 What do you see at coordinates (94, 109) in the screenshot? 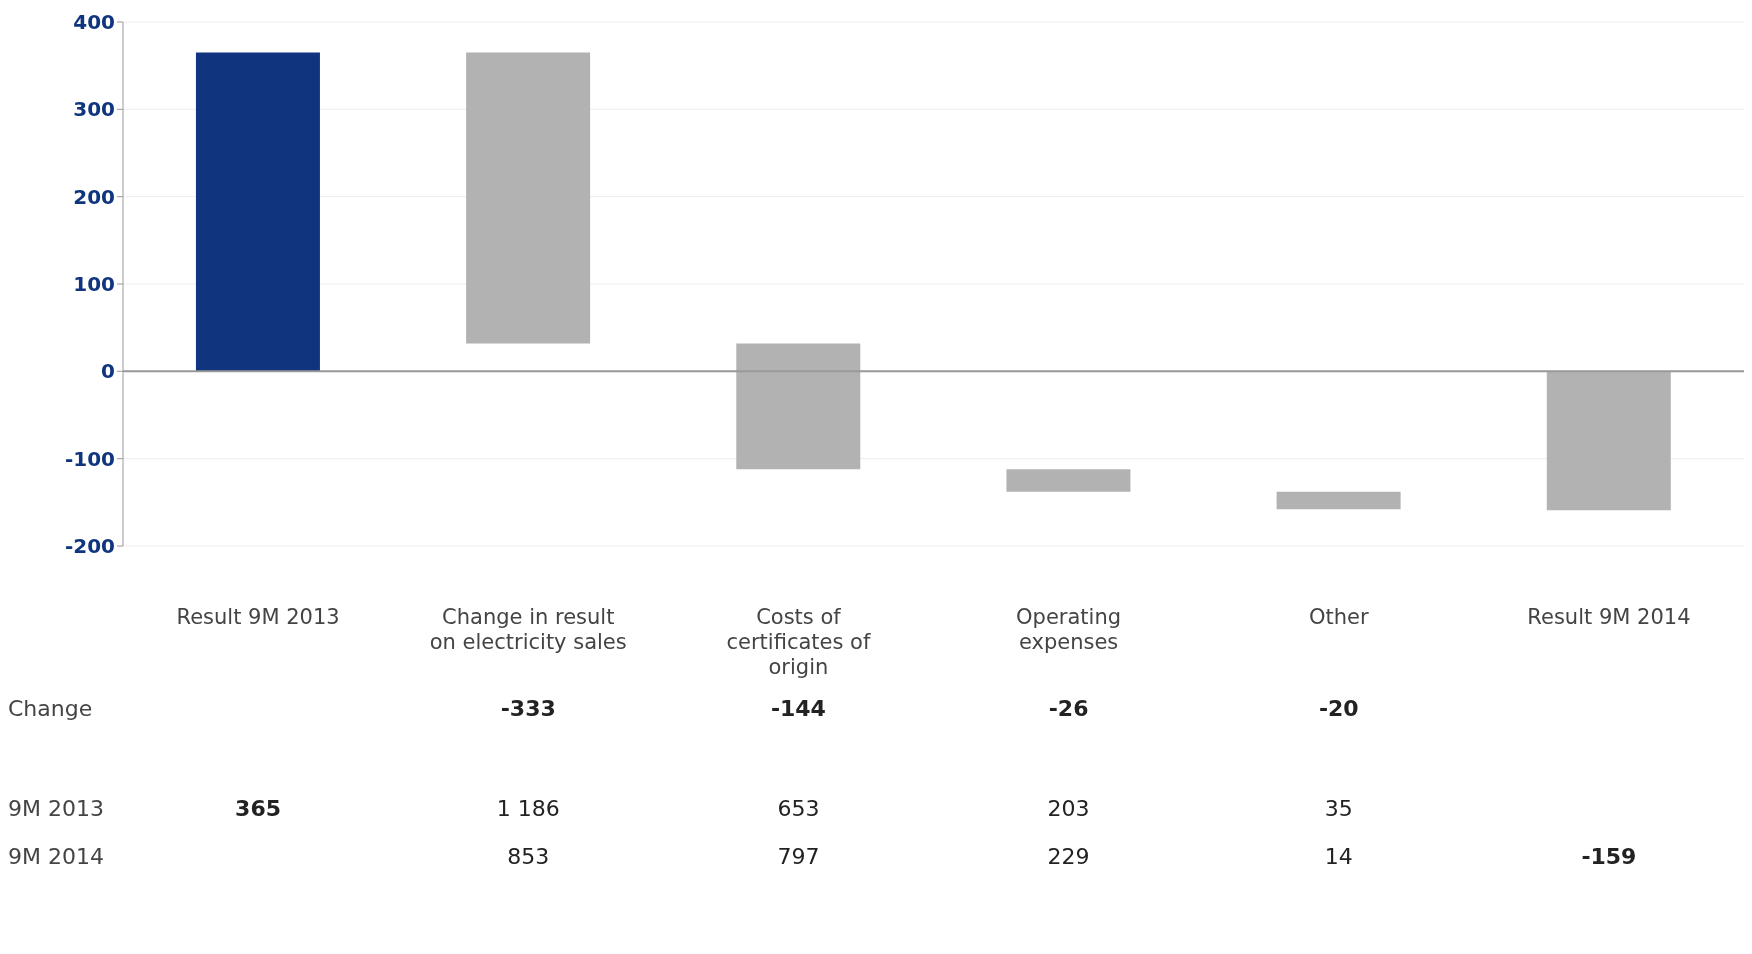
I see `y-tick-label: 300` at bounding box center [94, 109].